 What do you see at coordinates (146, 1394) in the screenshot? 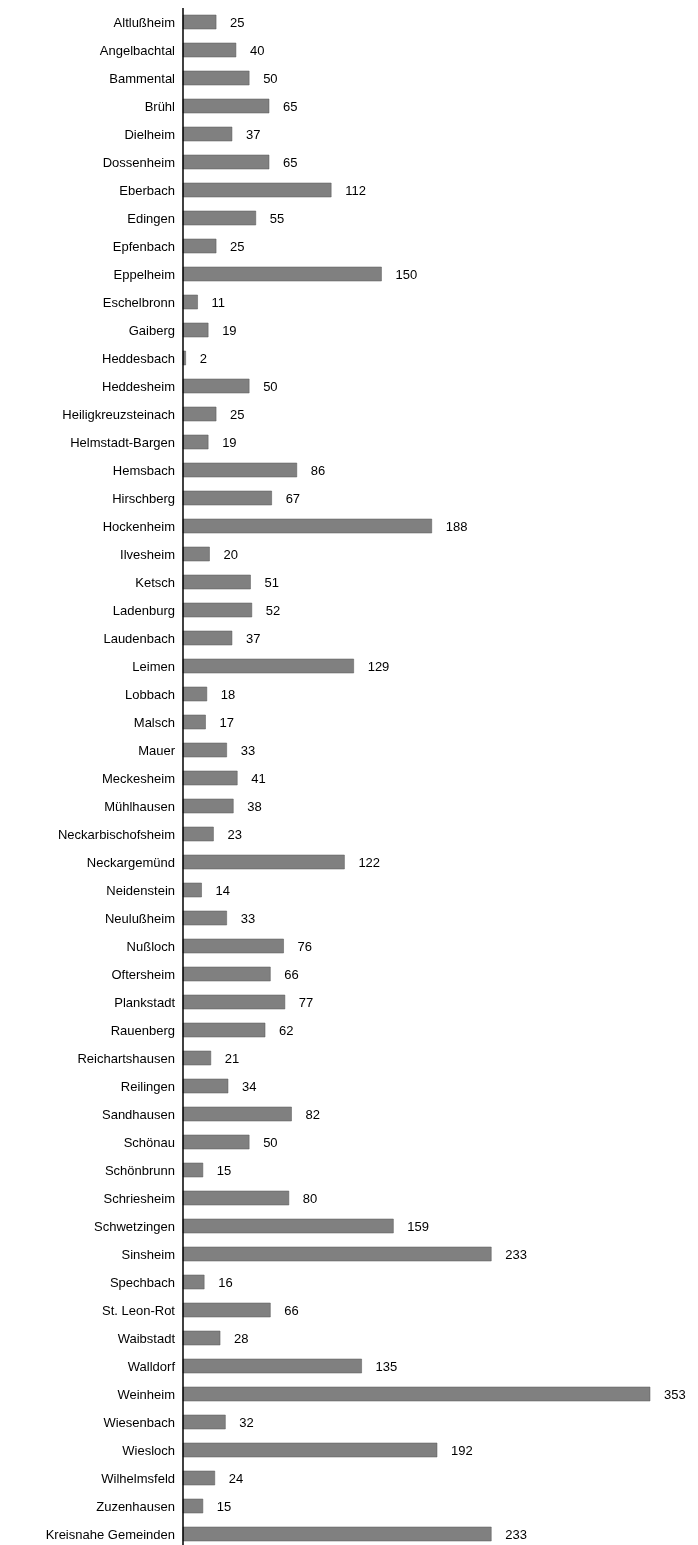
I see `y-tick-label: Weinheim` at bounding box center [146, 1394].